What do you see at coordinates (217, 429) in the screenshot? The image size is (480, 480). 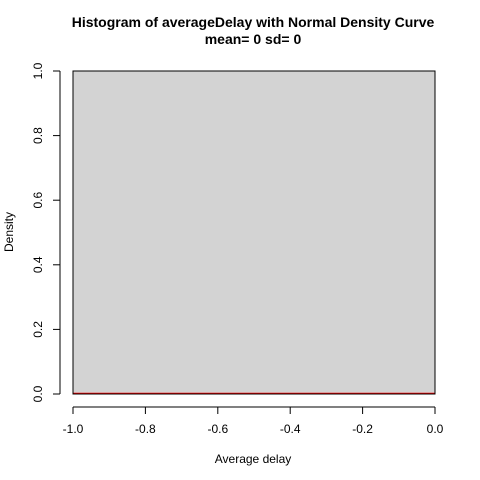 I see `x-tick-label: -0.6` at bounding box center [217, 429].